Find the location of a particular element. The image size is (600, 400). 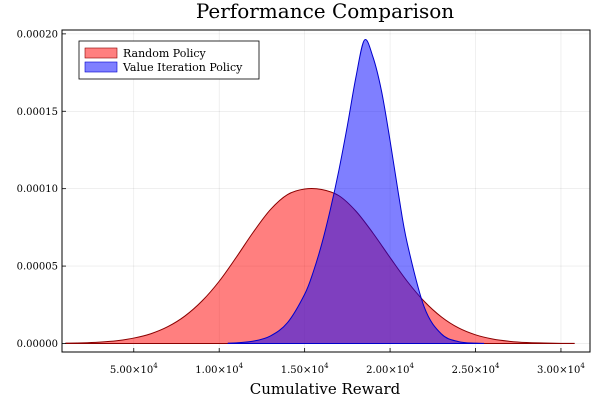

y-tick-label-0: 0.00000 is located at coordinates (37, 344).